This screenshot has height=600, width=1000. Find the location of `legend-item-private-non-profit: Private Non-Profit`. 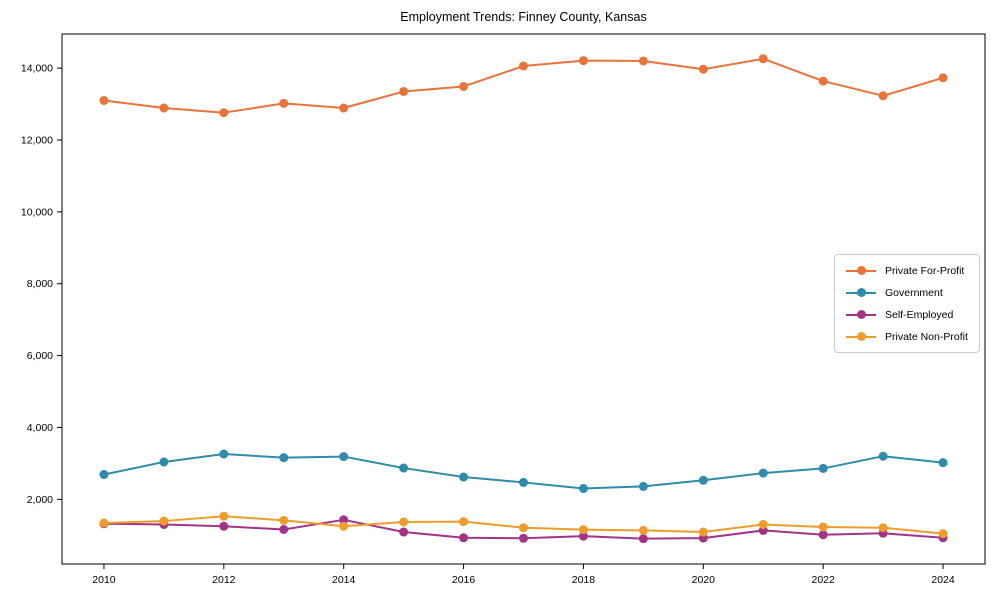

legend-item-private-non-profit: Private Non-Profit is located at coordinates (907, 336).